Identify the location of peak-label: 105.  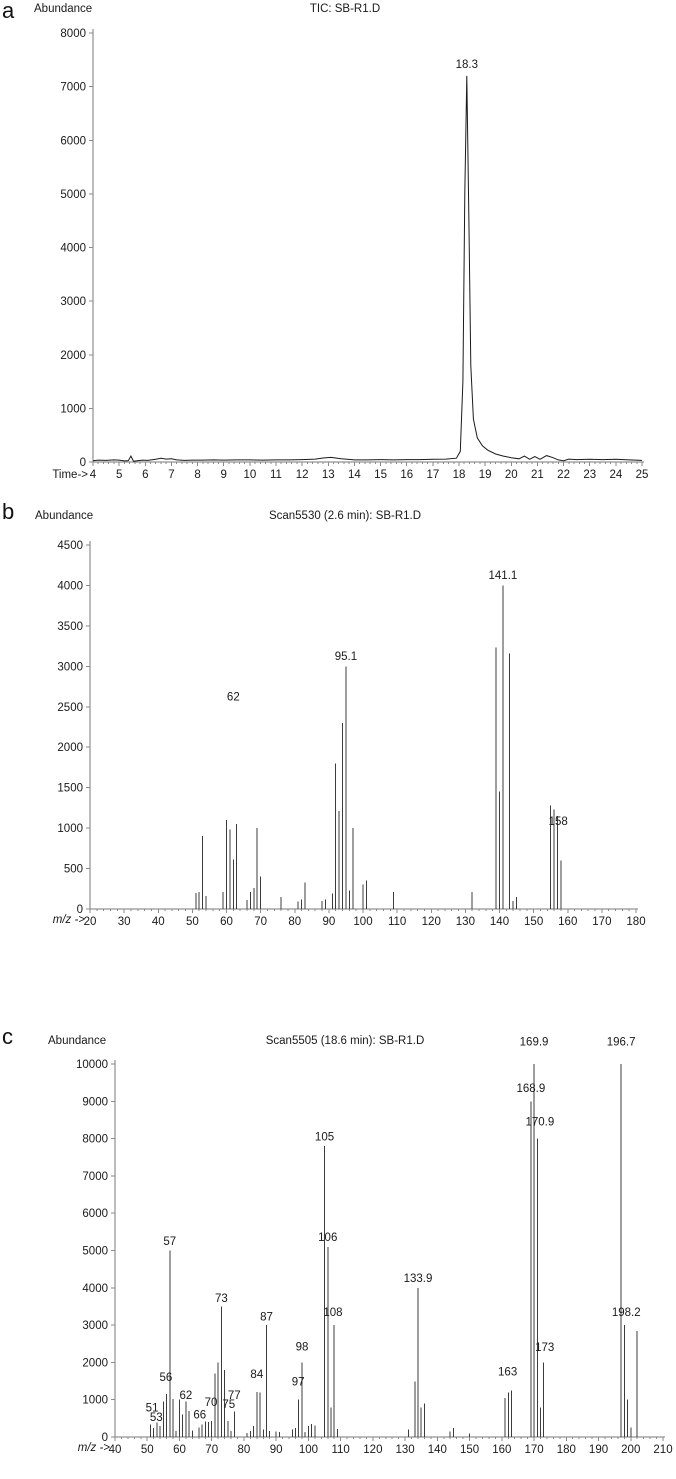
(324, 1137).